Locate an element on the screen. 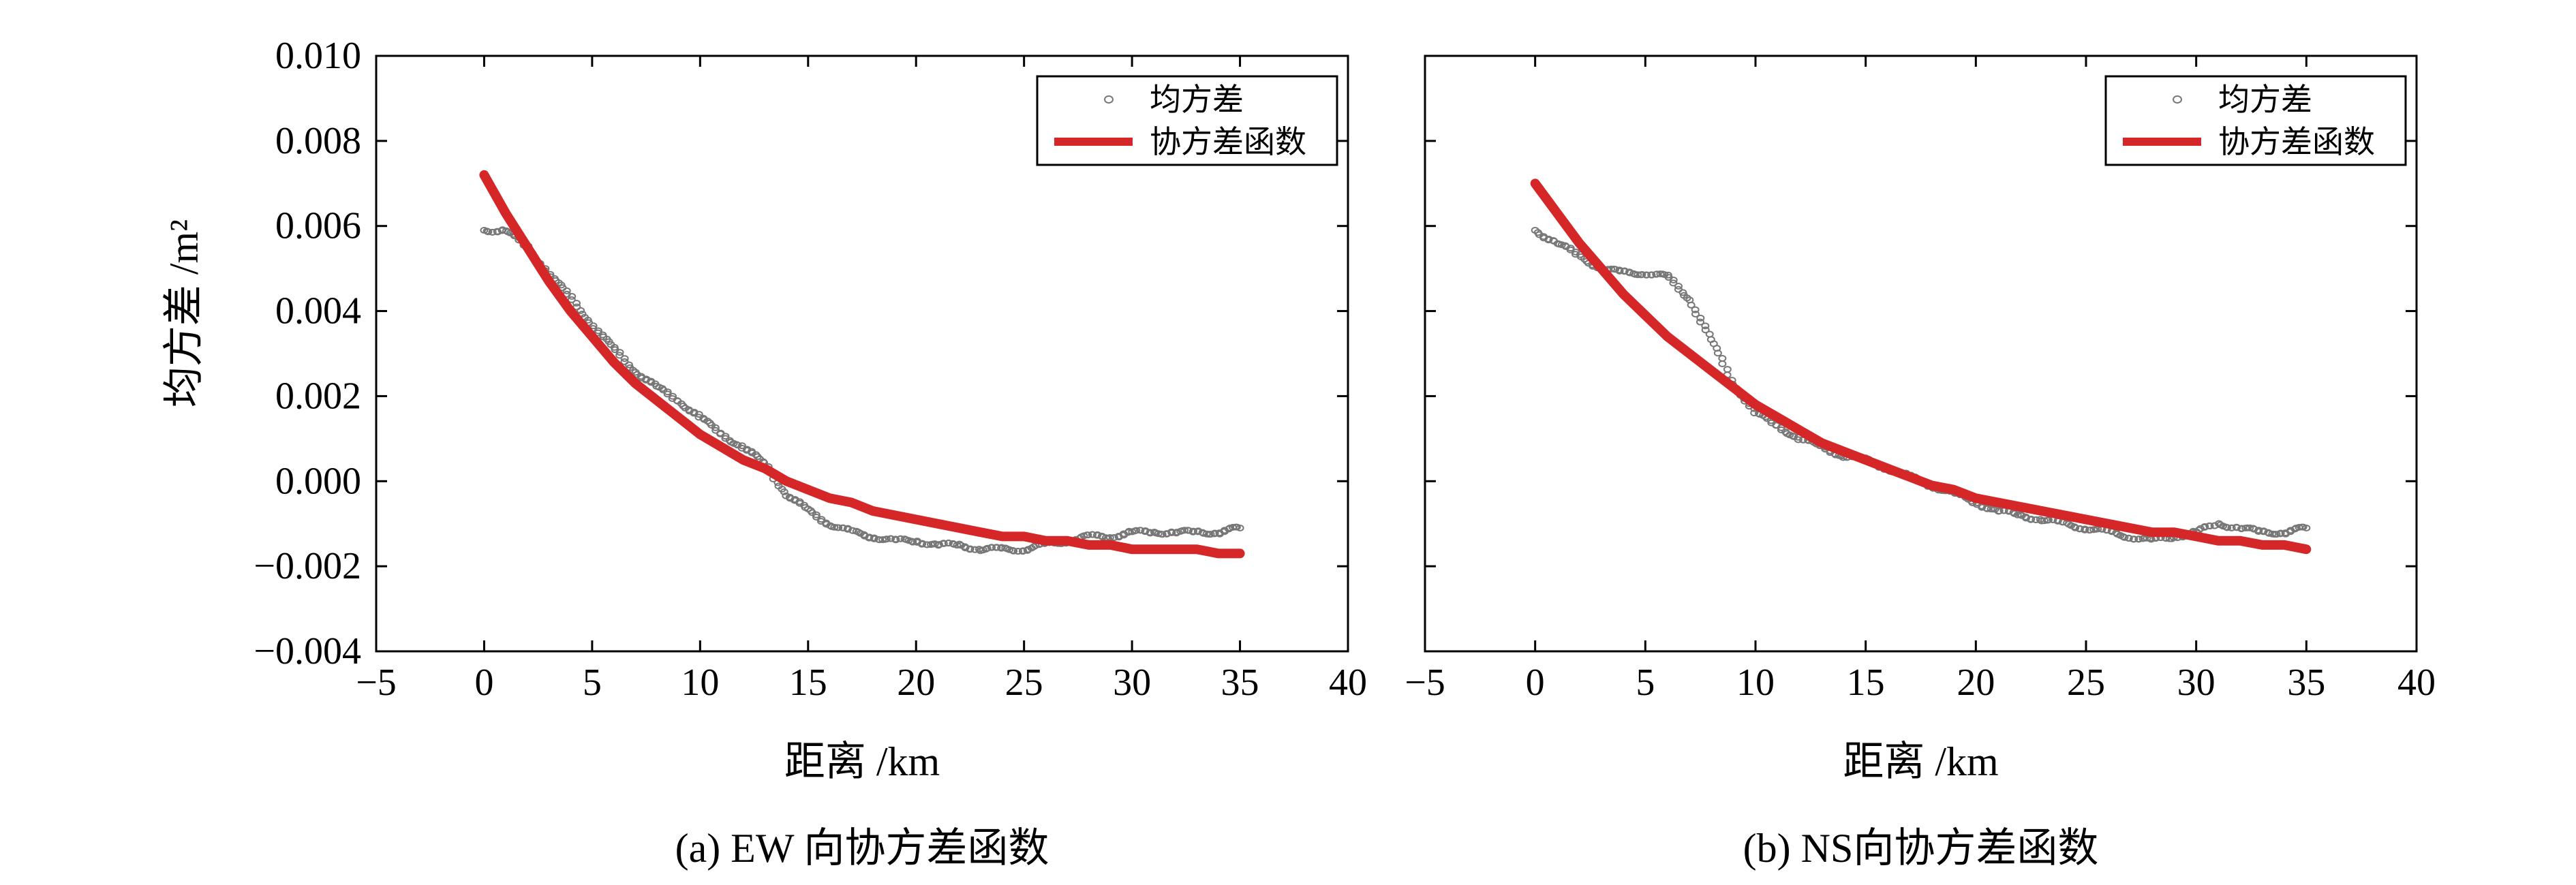 Image resolution: width=2576 pixels, height=885 pixels. y-axis-title: 均方差 /m² is located at coordinates (184, 313).